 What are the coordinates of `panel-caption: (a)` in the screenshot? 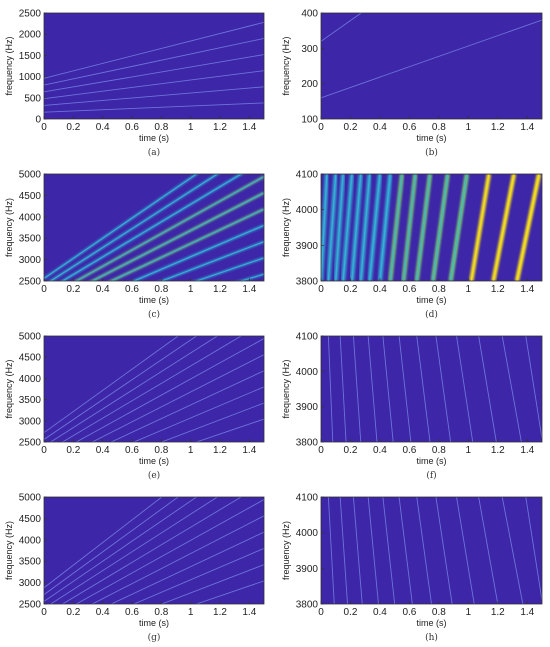 It's located at (154, 152).